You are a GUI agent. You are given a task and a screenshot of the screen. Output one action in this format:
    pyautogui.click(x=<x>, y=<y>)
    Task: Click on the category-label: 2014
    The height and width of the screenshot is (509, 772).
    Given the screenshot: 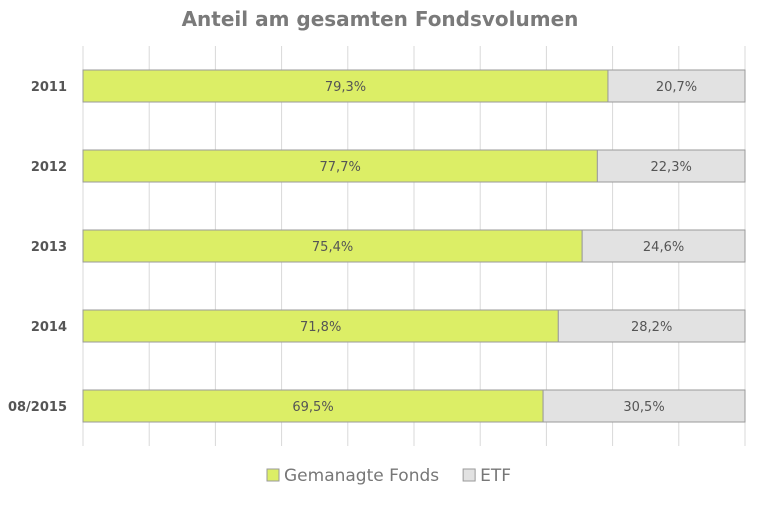 What is the action you would take?
    pyautogui.click(x=49, y=327)
    